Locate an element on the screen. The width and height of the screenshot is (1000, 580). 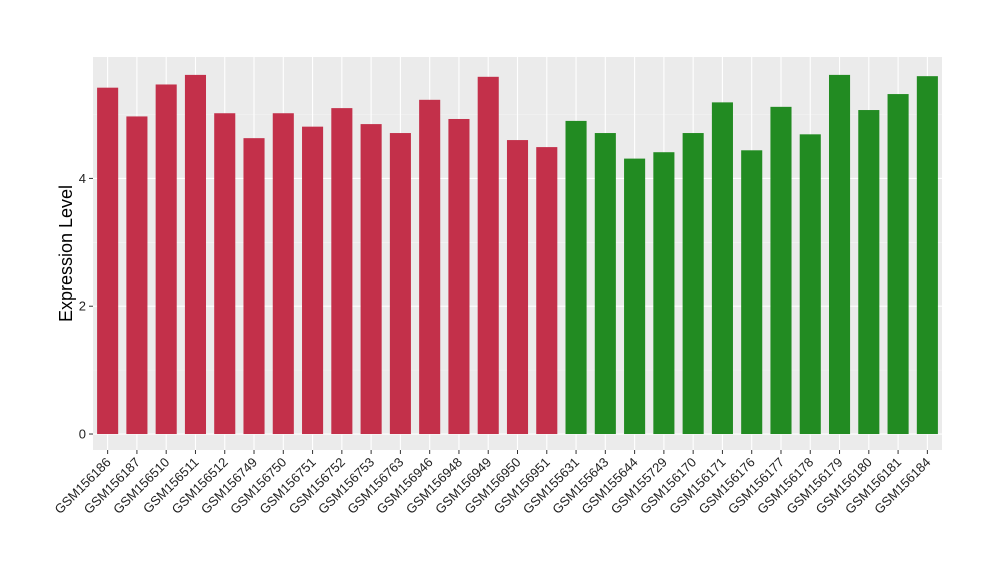
y-tick-label: 2 is located at coordinates (82, 306).